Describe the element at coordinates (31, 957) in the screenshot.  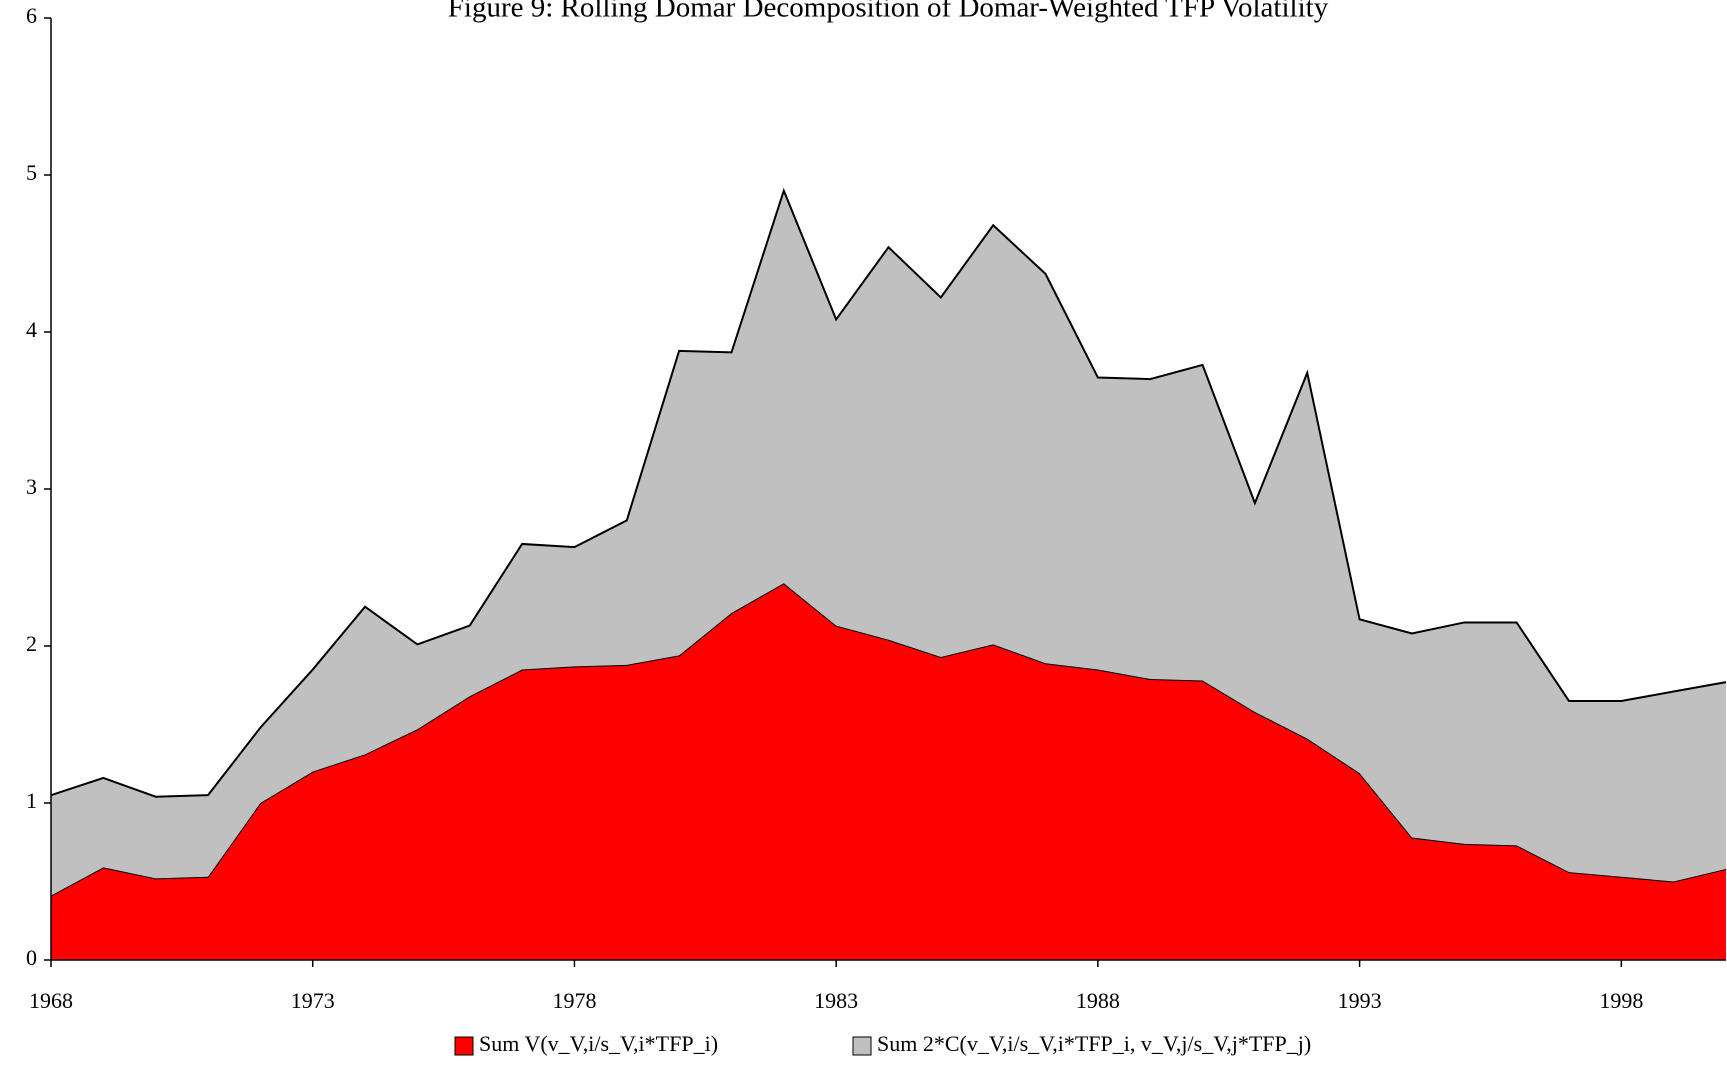
I see `y-tick-label: 0` at that location.